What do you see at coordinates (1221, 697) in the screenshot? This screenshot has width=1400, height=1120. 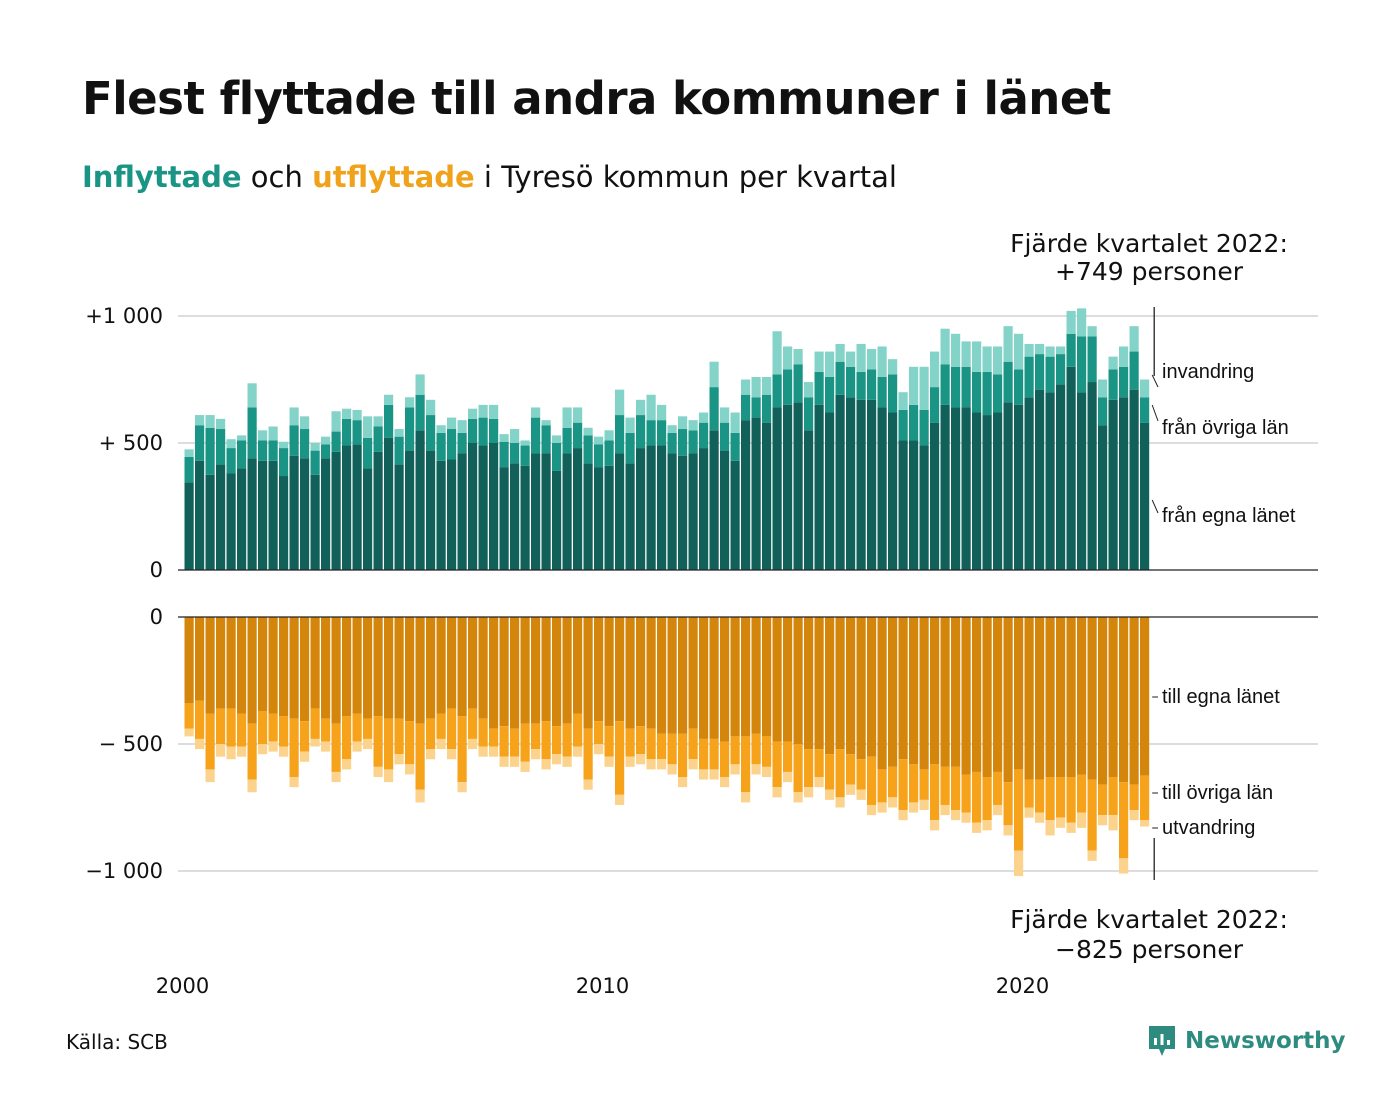 I see `series-label: till egna länet` at bounding box center [1221, 697].